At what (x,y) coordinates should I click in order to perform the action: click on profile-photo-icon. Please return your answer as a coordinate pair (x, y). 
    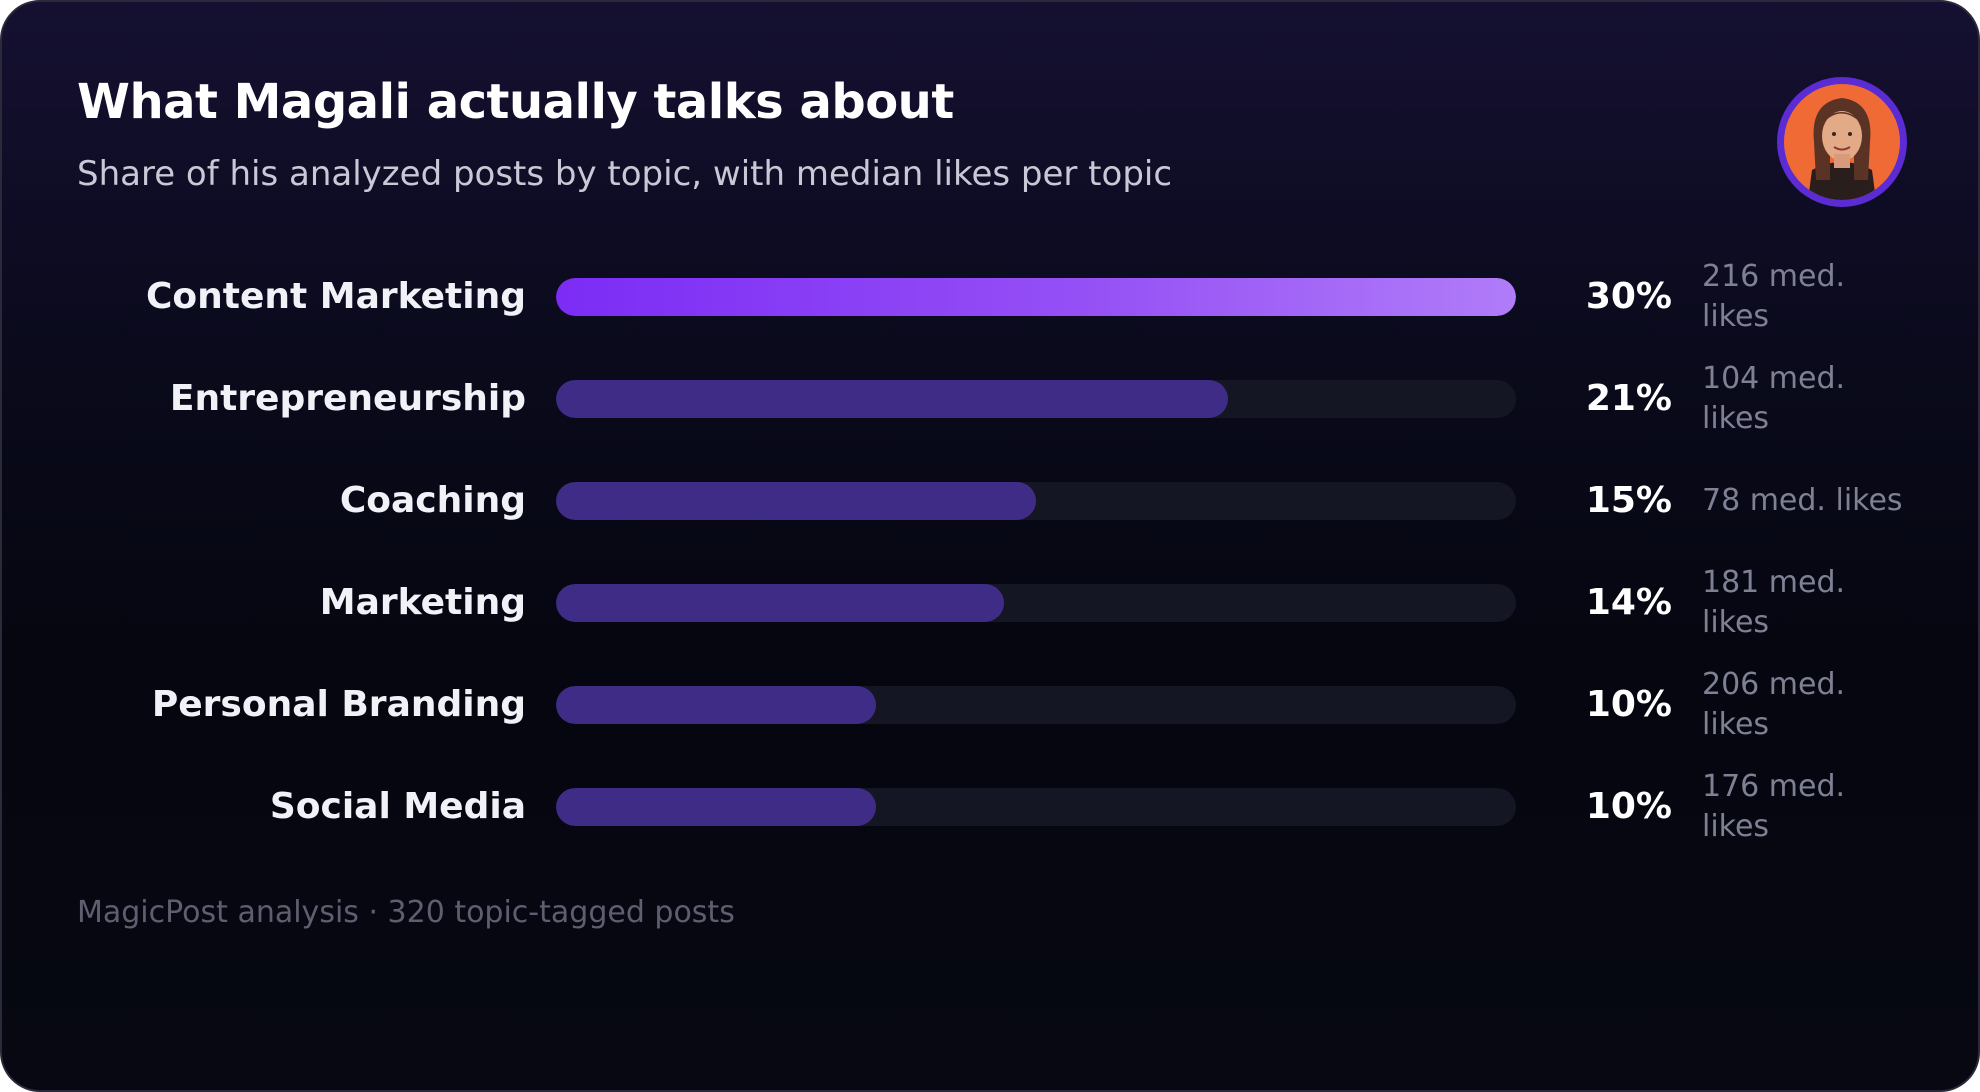
    Looking at the image, I should click on (1842, 142).